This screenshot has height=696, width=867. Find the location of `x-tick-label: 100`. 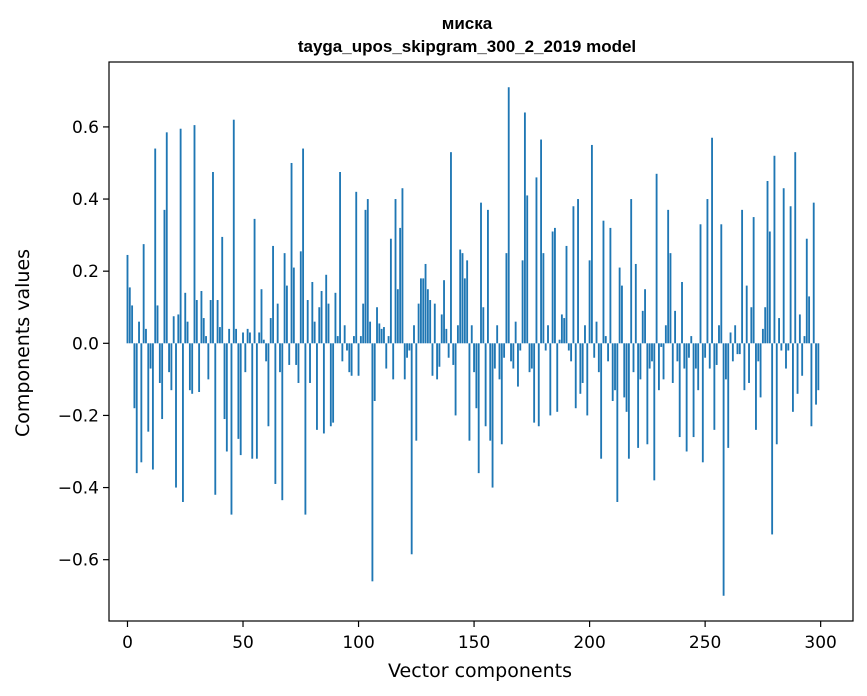

x-tick-label: 100 is located at coordinates (358, 643).